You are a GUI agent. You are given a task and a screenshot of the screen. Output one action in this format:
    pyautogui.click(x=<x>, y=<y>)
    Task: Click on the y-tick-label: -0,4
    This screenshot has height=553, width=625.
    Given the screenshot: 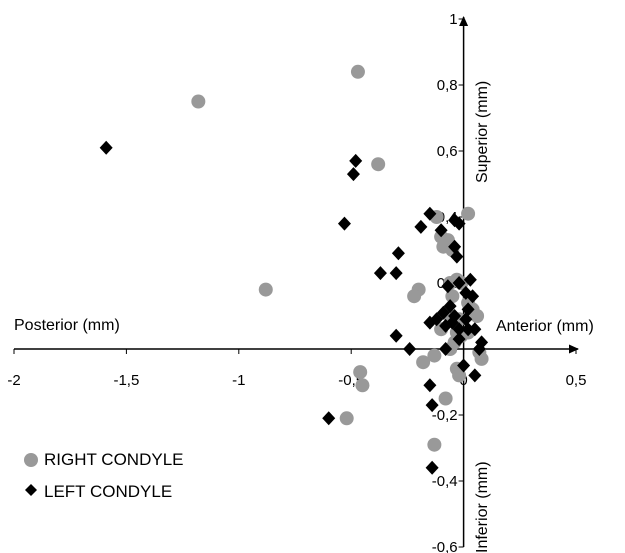 What is the action you would take?
    pyautogui.click(x=445, y=481)
    